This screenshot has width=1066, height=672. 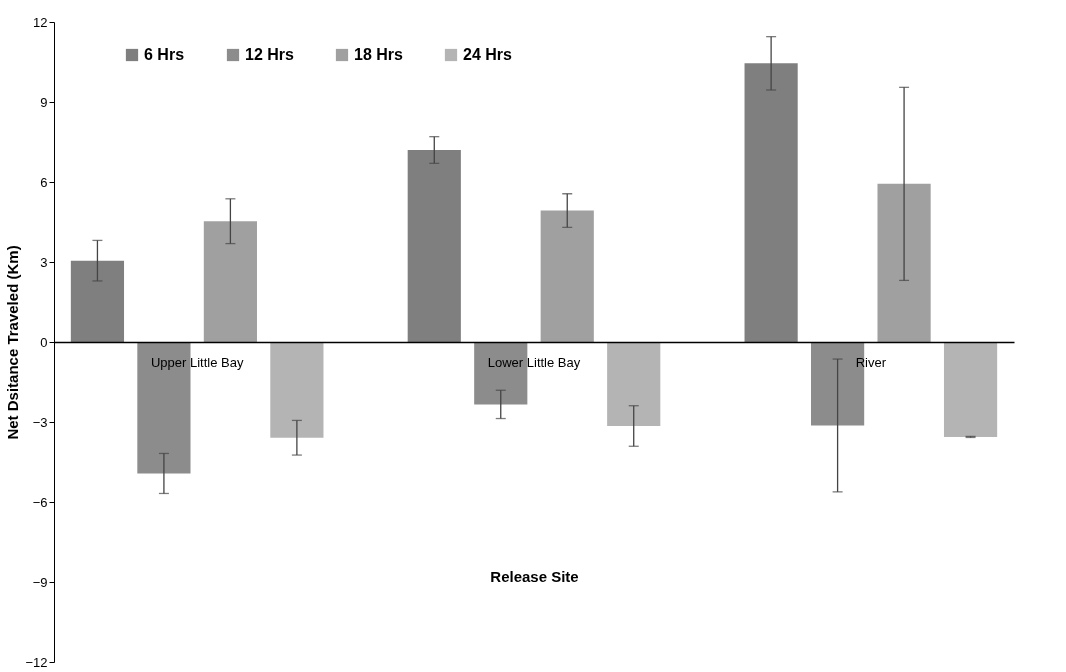 What do you see at coordinates (534, 362) in the screenshot?
I see `x-tick-label: Lower Little Bay` at bounding box center [534, 362].